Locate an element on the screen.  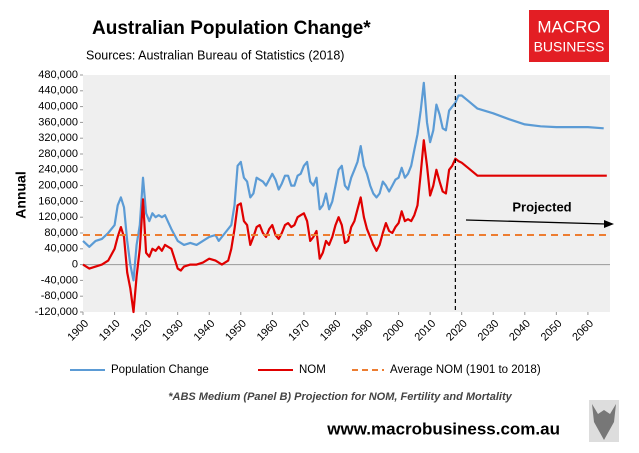
y-tick-label: 120,000 is located at coordinates (58, 217).